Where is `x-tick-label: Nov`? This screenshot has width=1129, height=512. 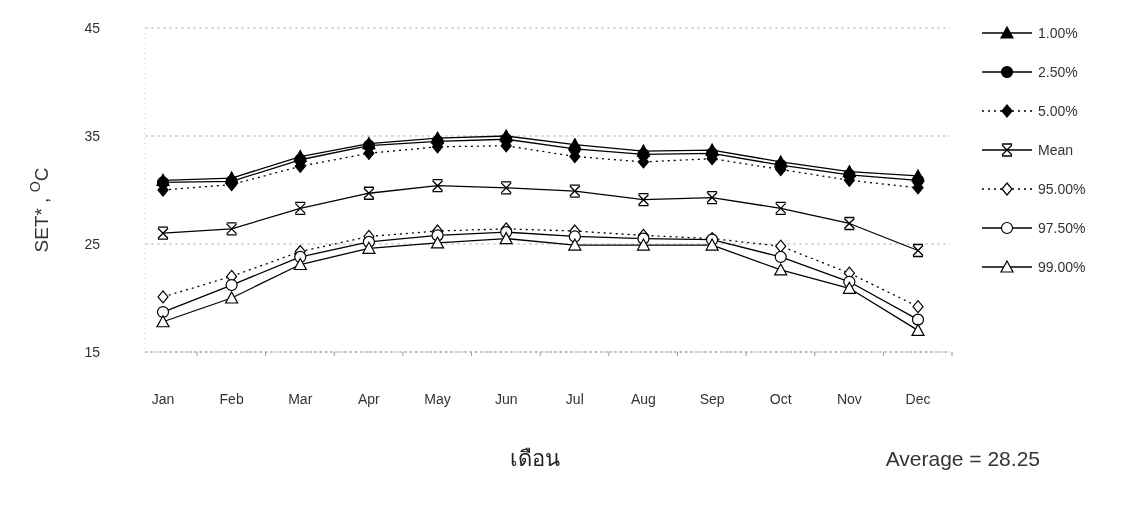 x-tick-label: Nov is located at coordinates (849, 399).